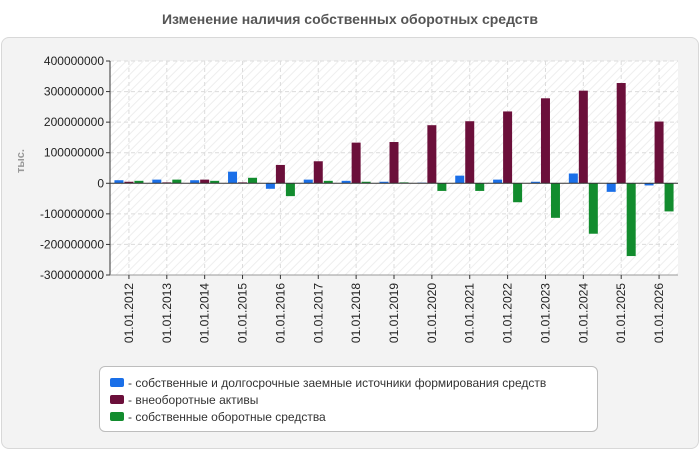  What do you see at coordinates (394, 163) in the screenshot?
I see `bar-01.01.2019-s2` at bounding box center [394, 163].